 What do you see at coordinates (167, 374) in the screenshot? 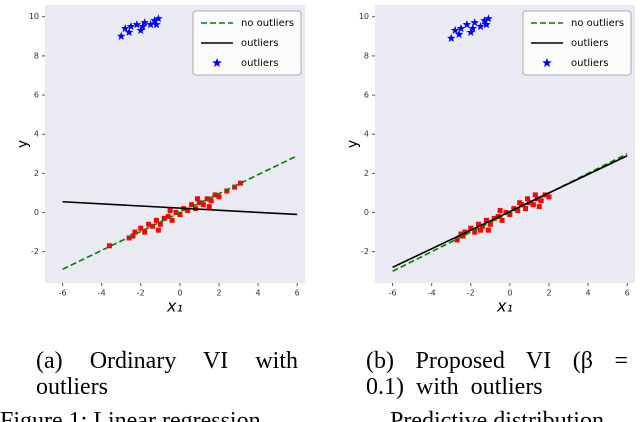
I see `caption: (a) Ordinary VI with outliers` at bounding box center [167, 374].